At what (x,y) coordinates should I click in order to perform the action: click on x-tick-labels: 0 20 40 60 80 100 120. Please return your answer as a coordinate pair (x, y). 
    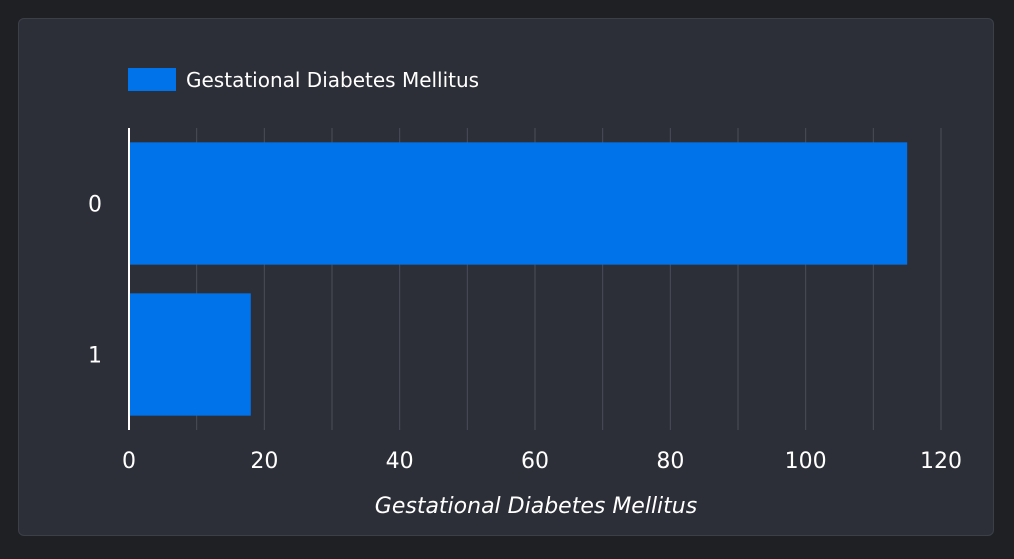
    Looking at the image, I should click on (542, 461).